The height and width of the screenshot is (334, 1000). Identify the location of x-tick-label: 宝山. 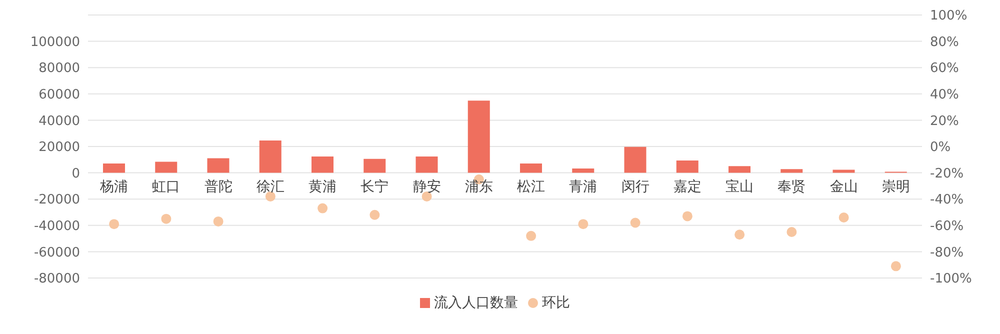
(740, 186).